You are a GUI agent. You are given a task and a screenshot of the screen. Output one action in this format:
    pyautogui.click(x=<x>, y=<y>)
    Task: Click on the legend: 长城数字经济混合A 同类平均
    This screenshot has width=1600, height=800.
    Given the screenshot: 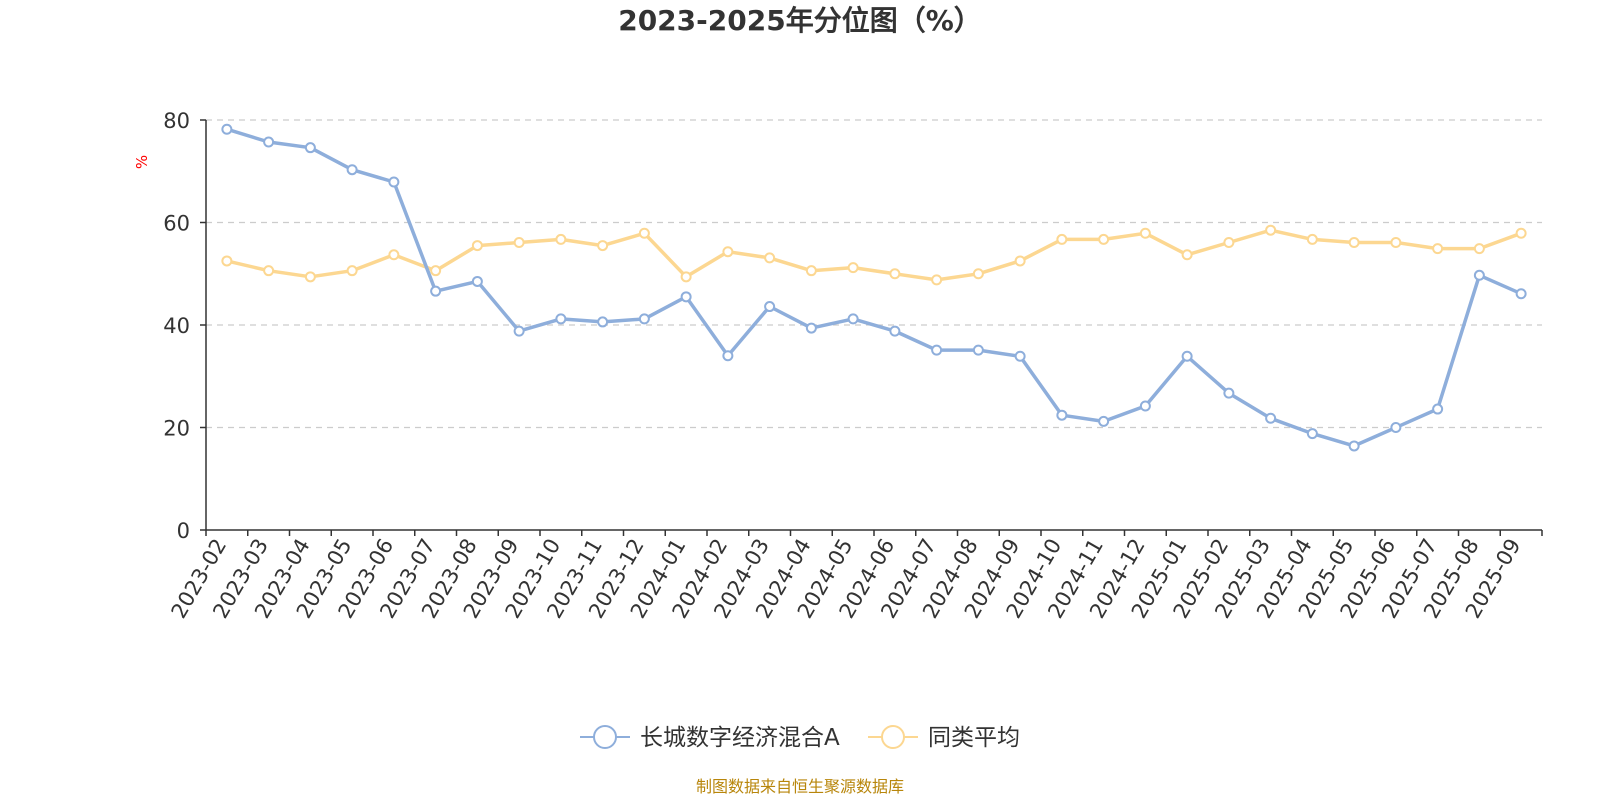 What is the action you would take?
    pyautogui.click(x=800, y=738)
    